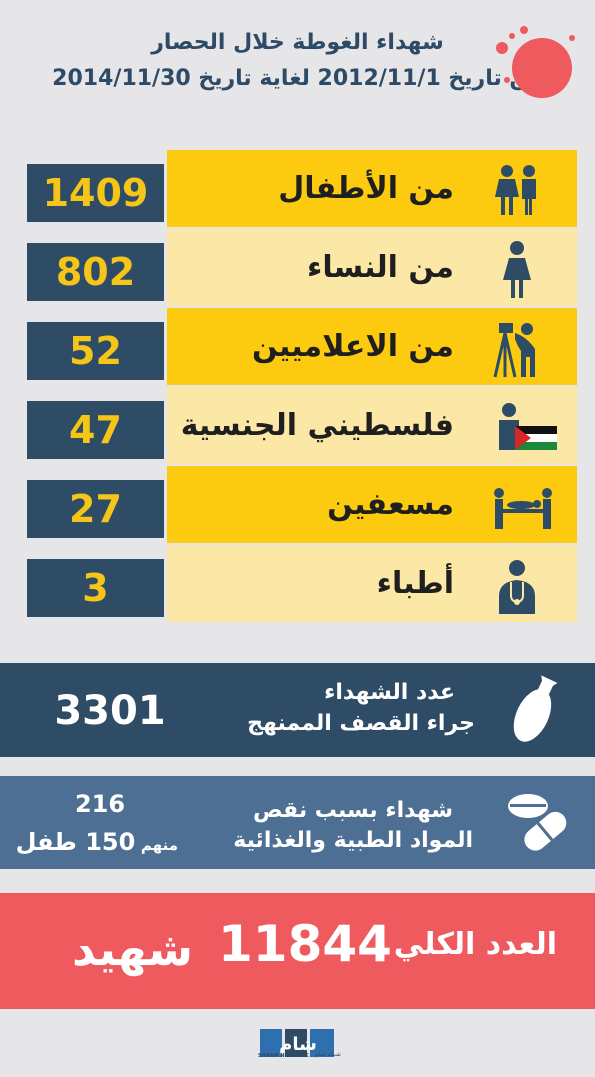  Describe the element at coordinates (328, 1054) in the screenshot. I see `logo-arabic-text: شبكة شام` at that location.